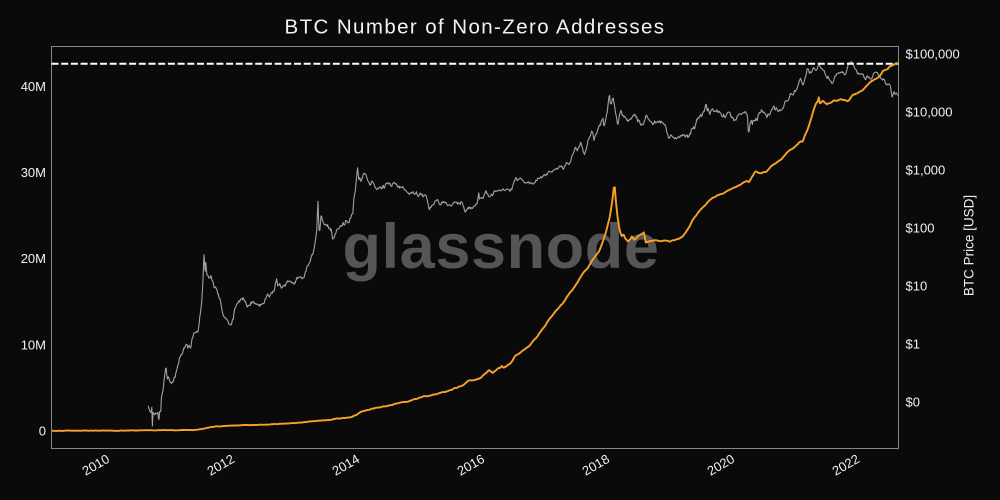  Describe the element at coordinates (42, 431) in the screenshot. I see `svg-text: 0` at that location.